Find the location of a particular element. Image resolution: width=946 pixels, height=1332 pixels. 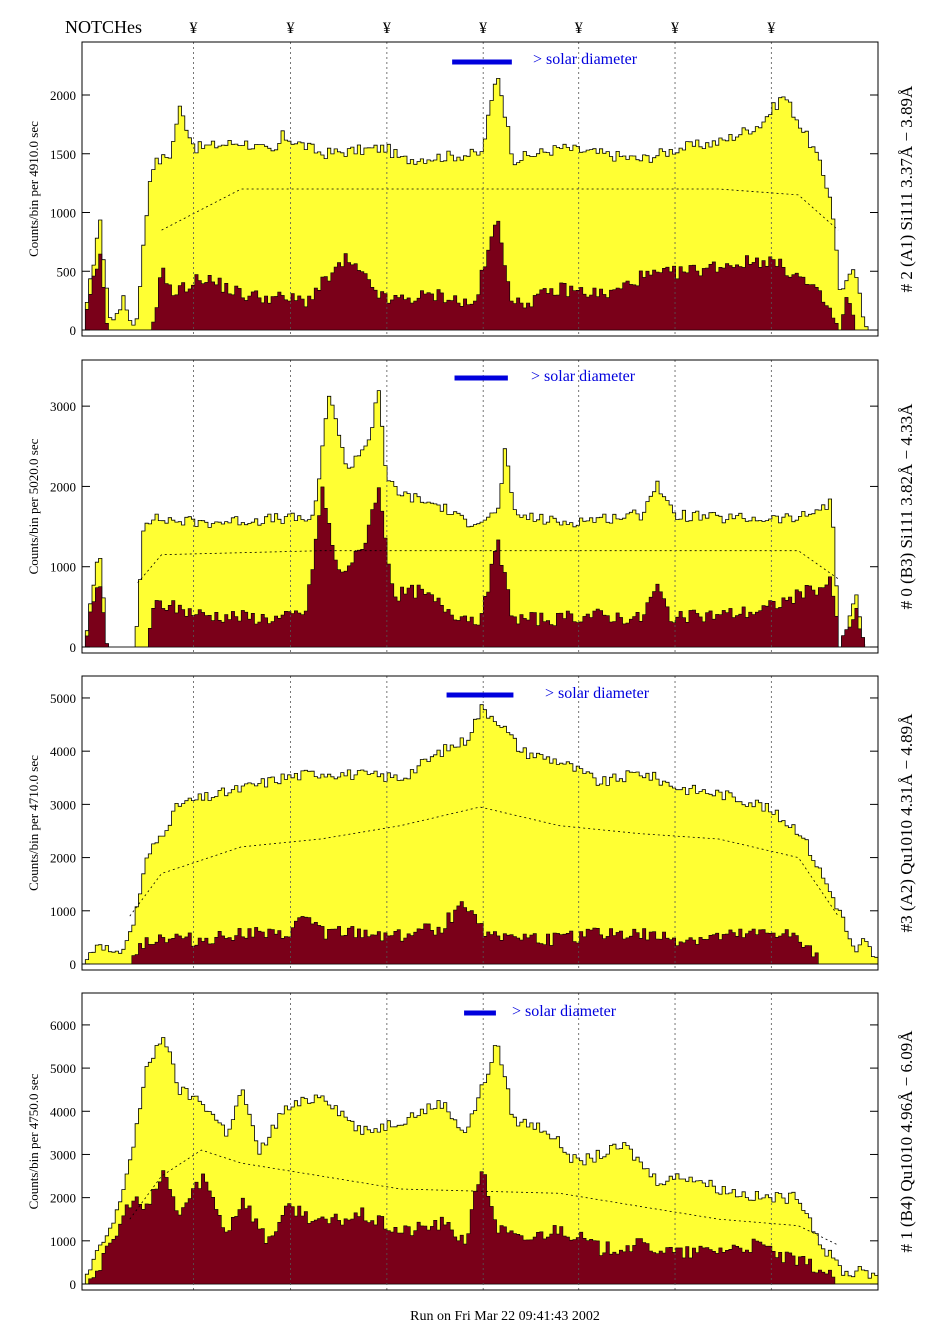

y-axis-label: Counts/bin per 4750.0 sec is located at coordinates (33, 1141).